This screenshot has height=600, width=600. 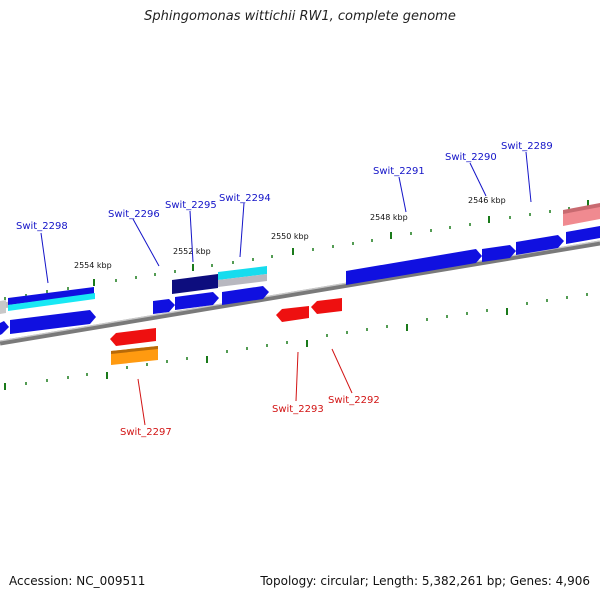 What do you see at coordinates (487, 200) in the screenshot?
I see `scale-label-2546: 2546 kbp` at bounding box center [487, 200].